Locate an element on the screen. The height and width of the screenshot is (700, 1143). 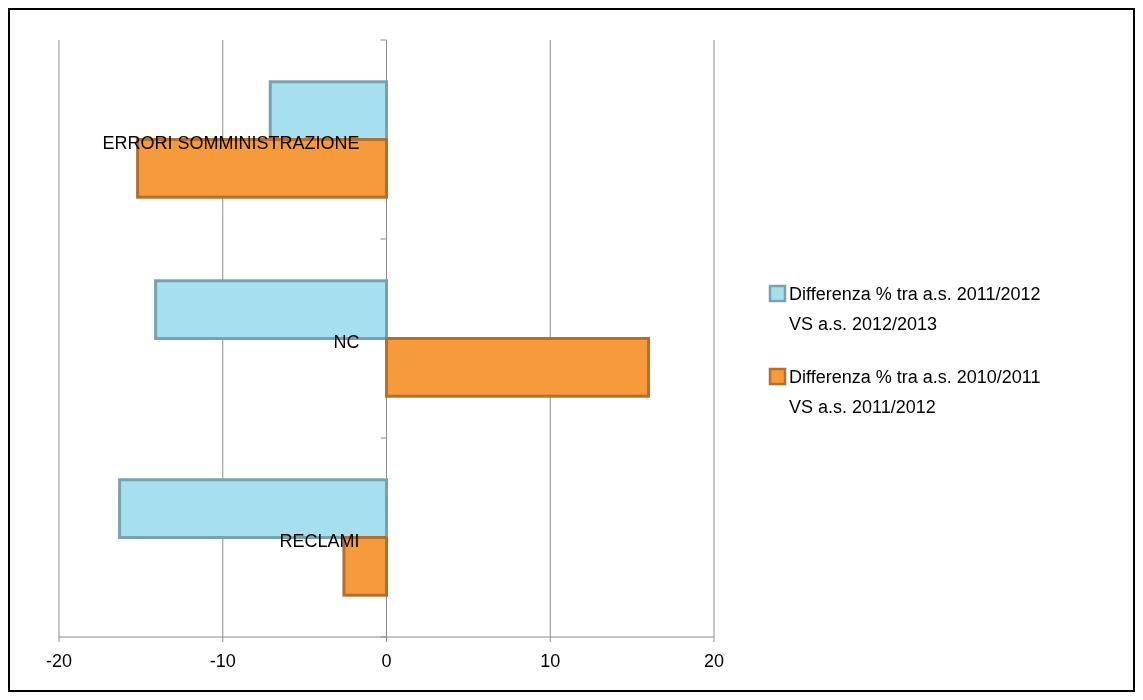
x-tick-label: 20 is located at coordinates (714, 661).